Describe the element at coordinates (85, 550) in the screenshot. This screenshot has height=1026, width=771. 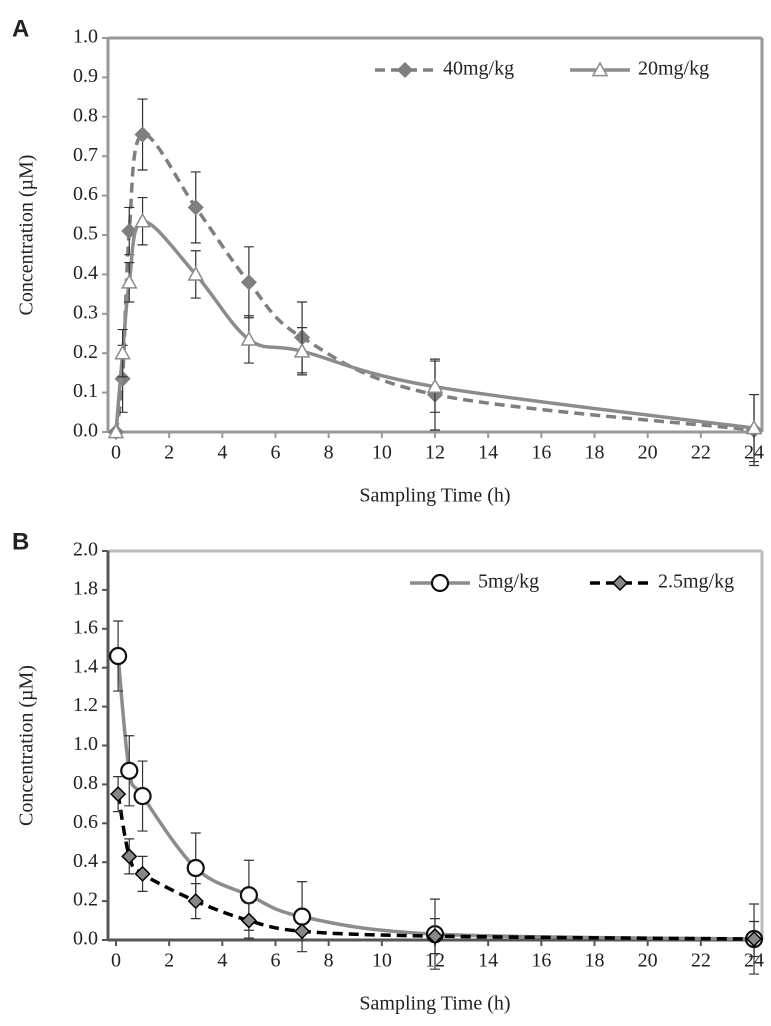
I see `y-tick-label: 2.0` at that location.